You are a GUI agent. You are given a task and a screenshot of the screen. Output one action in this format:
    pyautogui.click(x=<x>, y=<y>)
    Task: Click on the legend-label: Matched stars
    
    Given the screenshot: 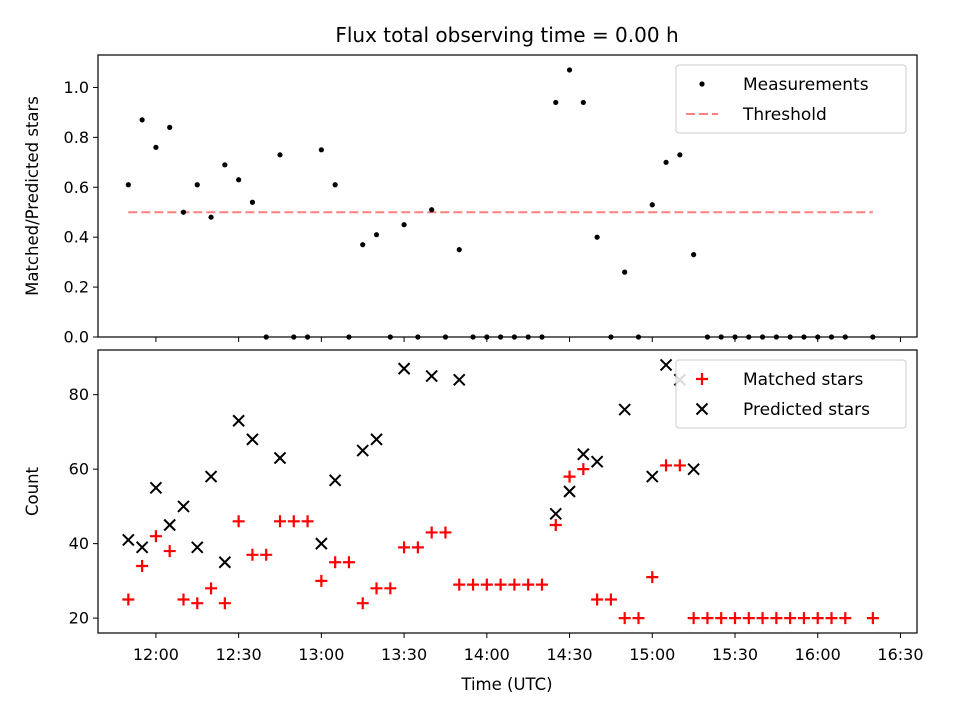 What is the action you would take?
    pyautogui.click(x=803, y=380)
    